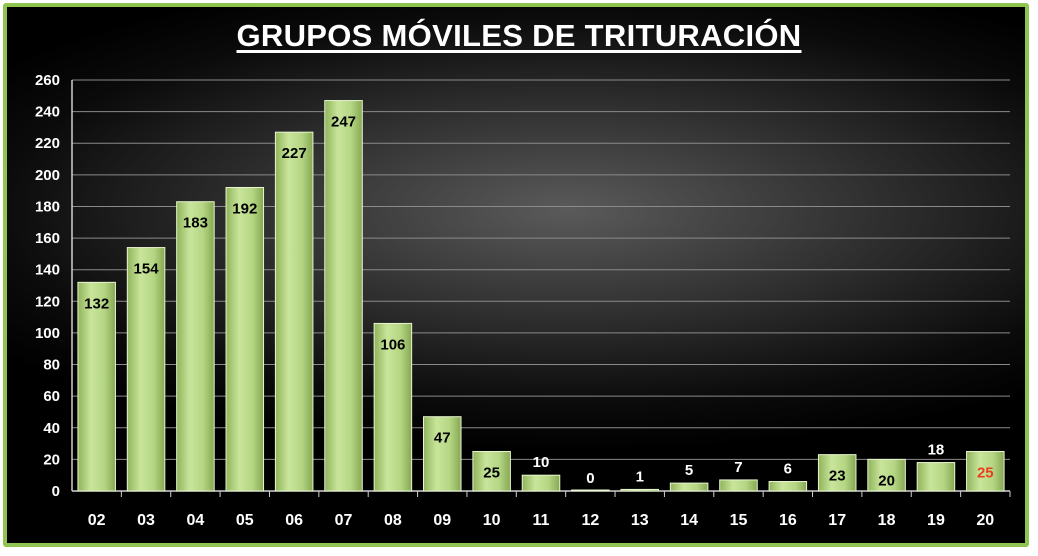 This screenshot has height=556, width=1038. What do you see at coordinates (590, 478) in the screenshot?
I see `data-label: 0` at bounding box center [590, 478].